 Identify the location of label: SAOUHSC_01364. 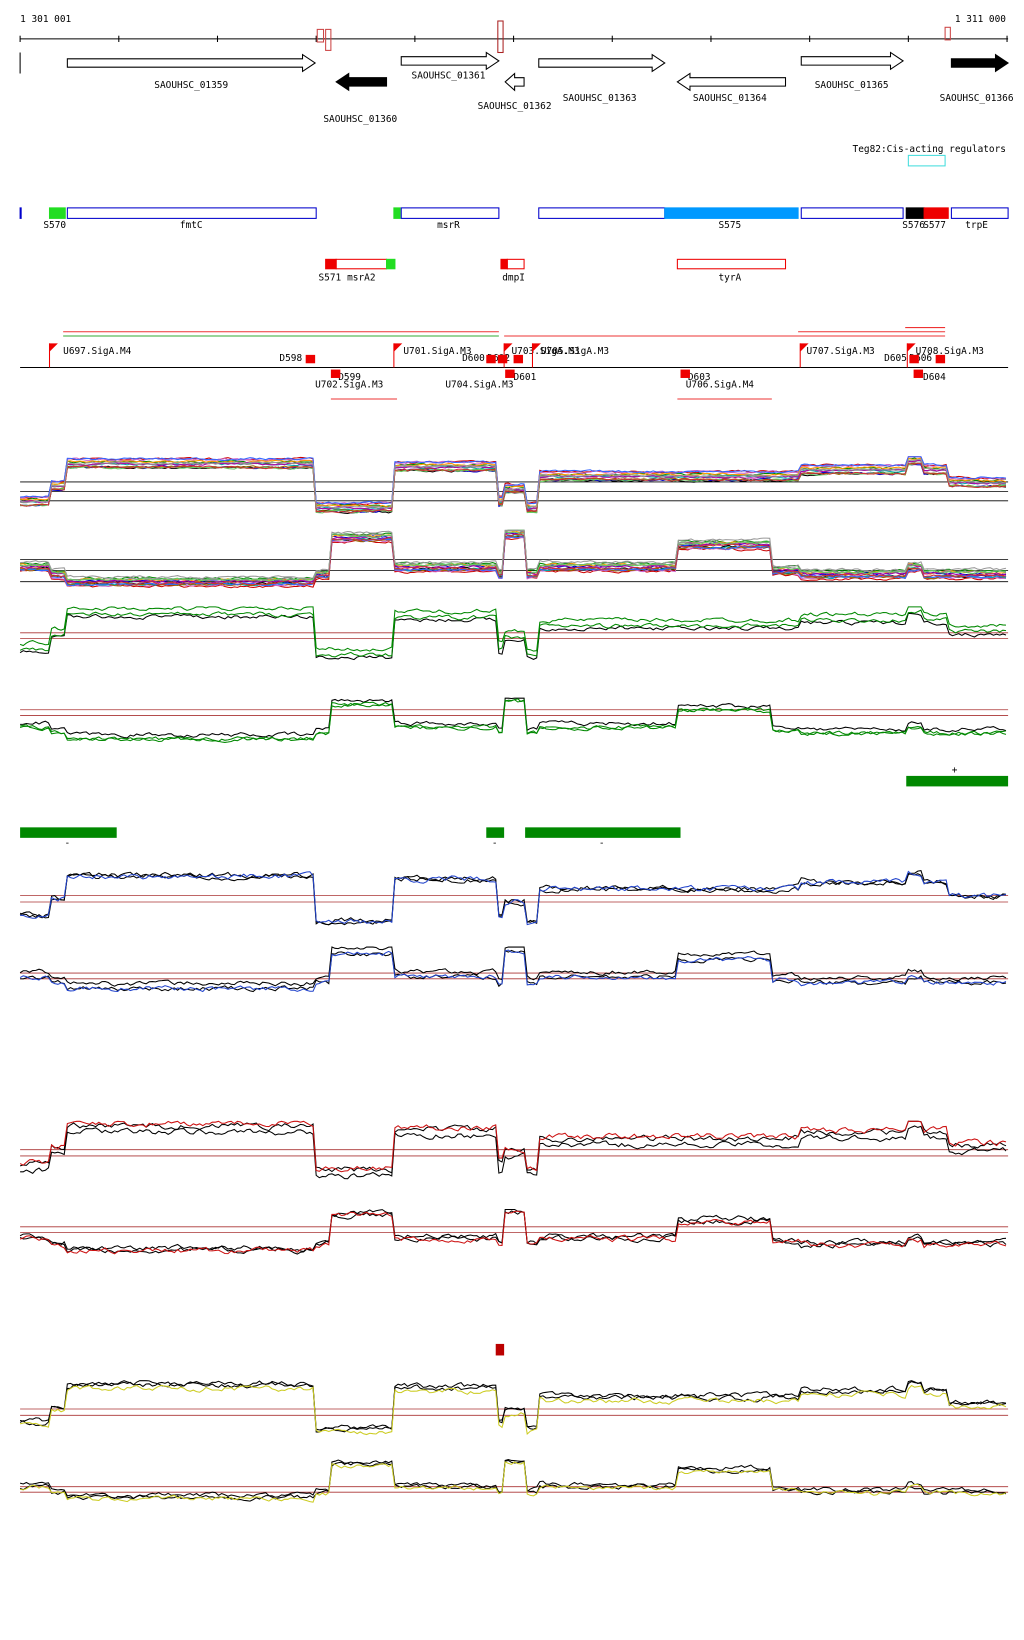
(730, 98).